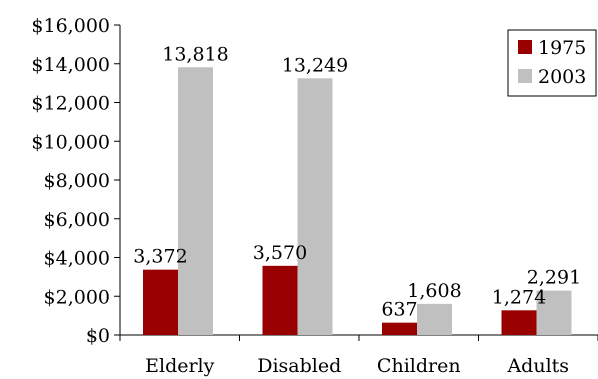 This screenshot has width=598, height=379. Describe the element at coordinates (552, 63) in the screenshot. I see `legend: 1975 2003` at that location.